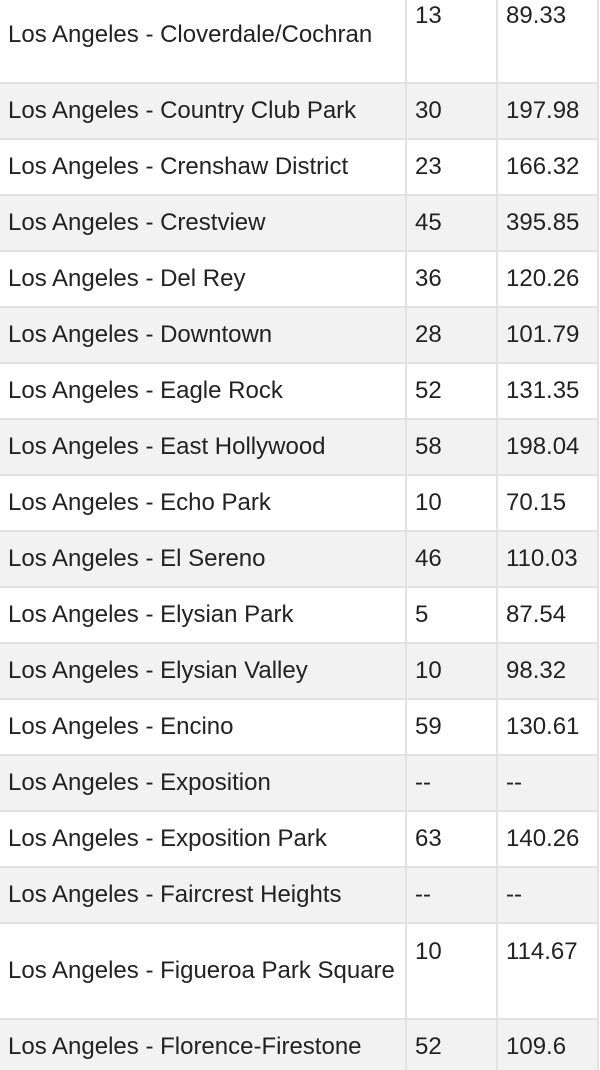  What do you see at coordinates (203, 167) in the screenshot?
I see `neighborhood-cell: Los Angeles - Crenshaw District` at bounding box center [203, 167].